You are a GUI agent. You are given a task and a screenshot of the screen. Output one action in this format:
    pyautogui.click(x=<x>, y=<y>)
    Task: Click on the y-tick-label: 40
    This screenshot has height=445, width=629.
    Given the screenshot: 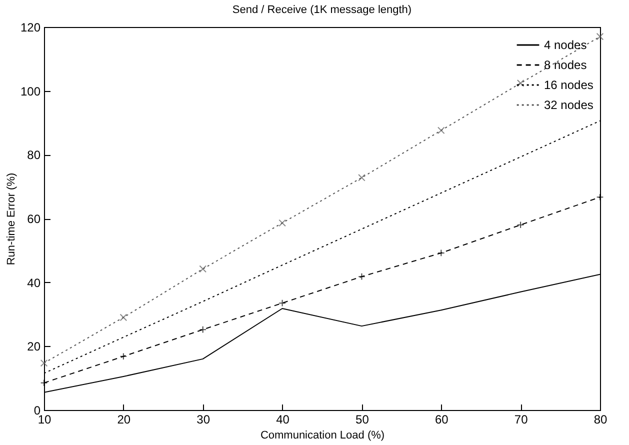 What is the action you would take?
    pyautogui.click(x=34, y=283)
    